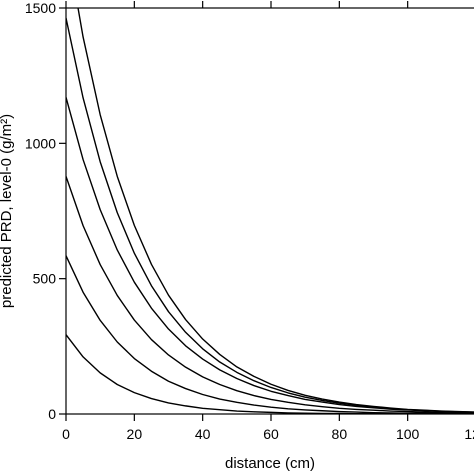 The height and width of the screenshot is (474, 474). Describe the element at coordinates (45, 279) in the screenshot. I see `y-tick-label: 500` at that location.